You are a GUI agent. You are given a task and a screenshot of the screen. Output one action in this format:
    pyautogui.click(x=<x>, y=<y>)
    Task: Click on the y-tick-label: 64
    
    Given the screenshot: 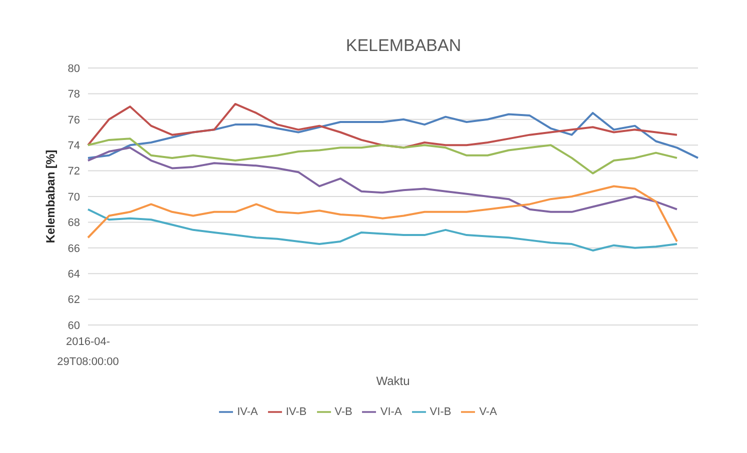 What is the action you would take?
    pyautogui.click(x=74, y=274)
    